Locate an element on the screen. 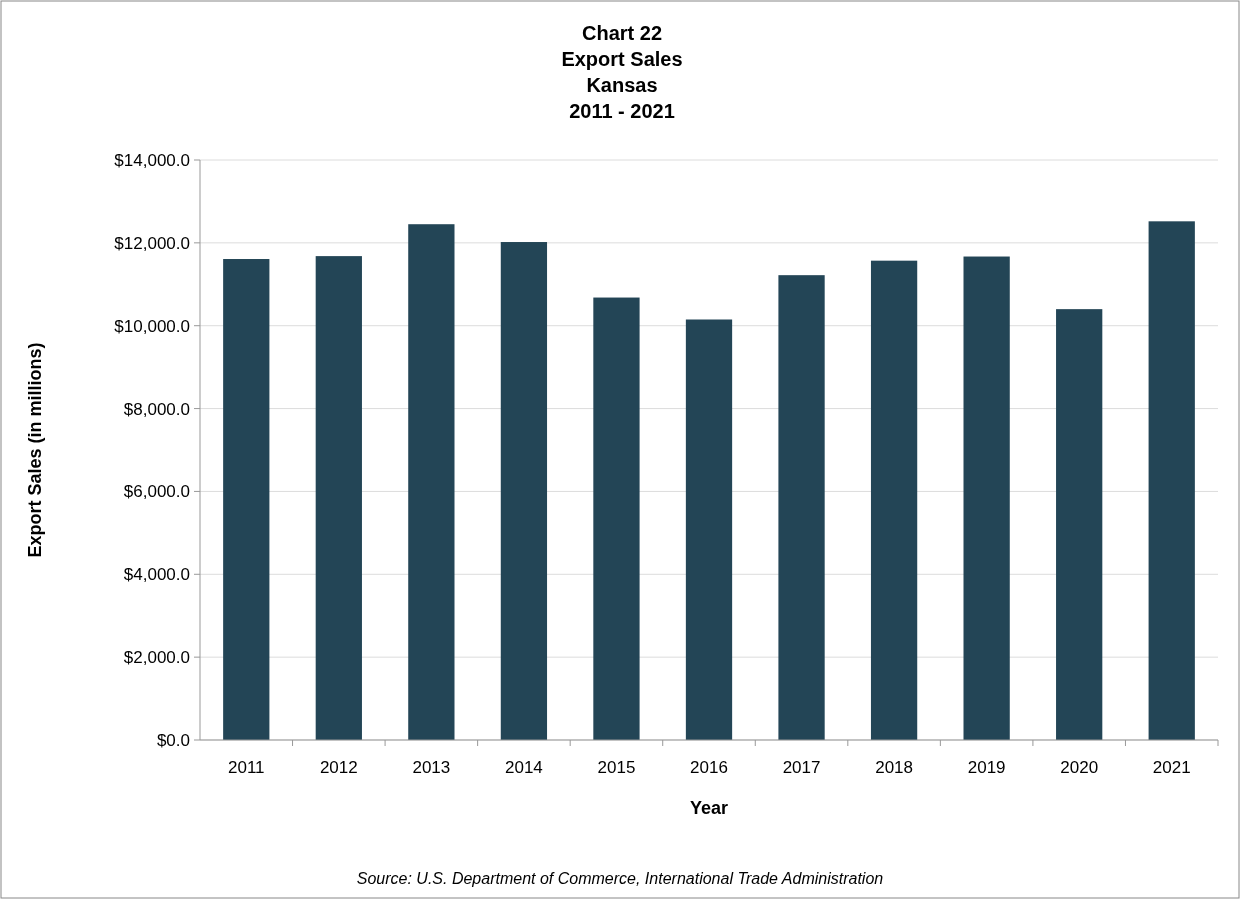  y-tick-label: $8,000.0 is located at coordinates (156, 409).